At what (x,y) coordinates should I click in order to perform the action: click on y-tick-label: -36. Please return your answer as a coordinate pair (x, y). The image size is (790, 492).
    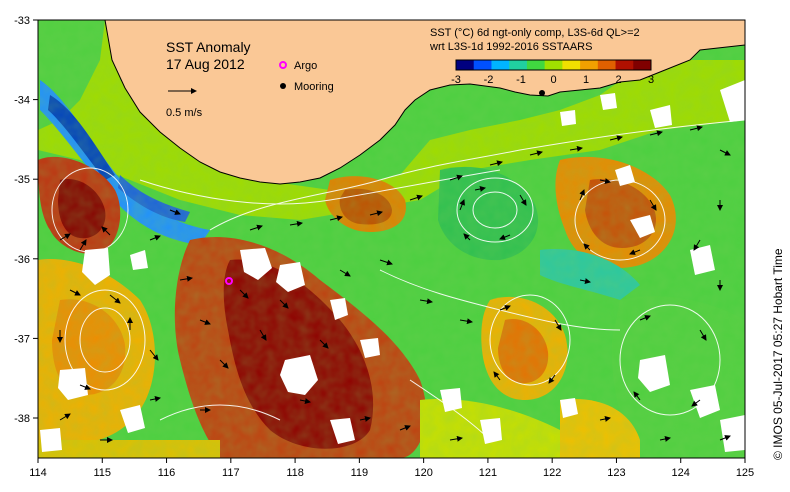
    Looking at the image, I should click on (22, 260).